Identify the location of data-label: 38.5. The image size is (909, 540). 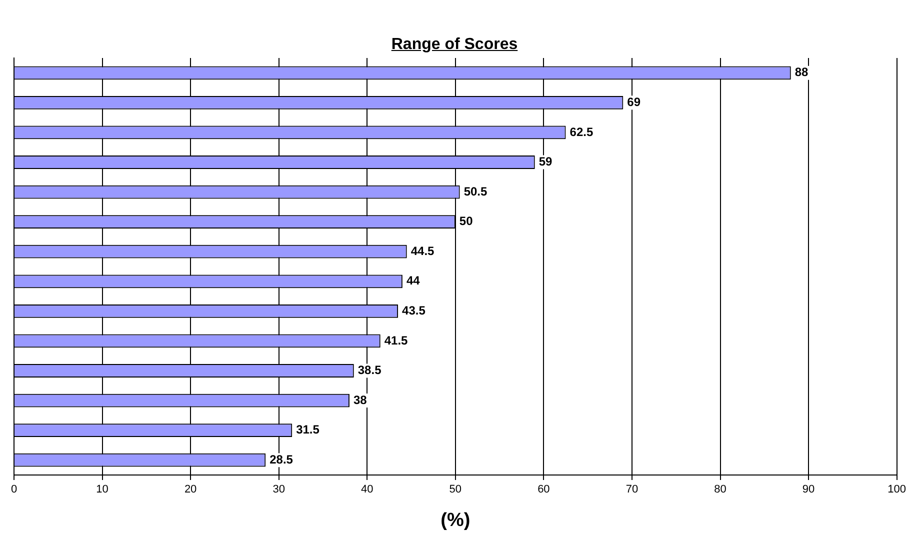
(370, 370).